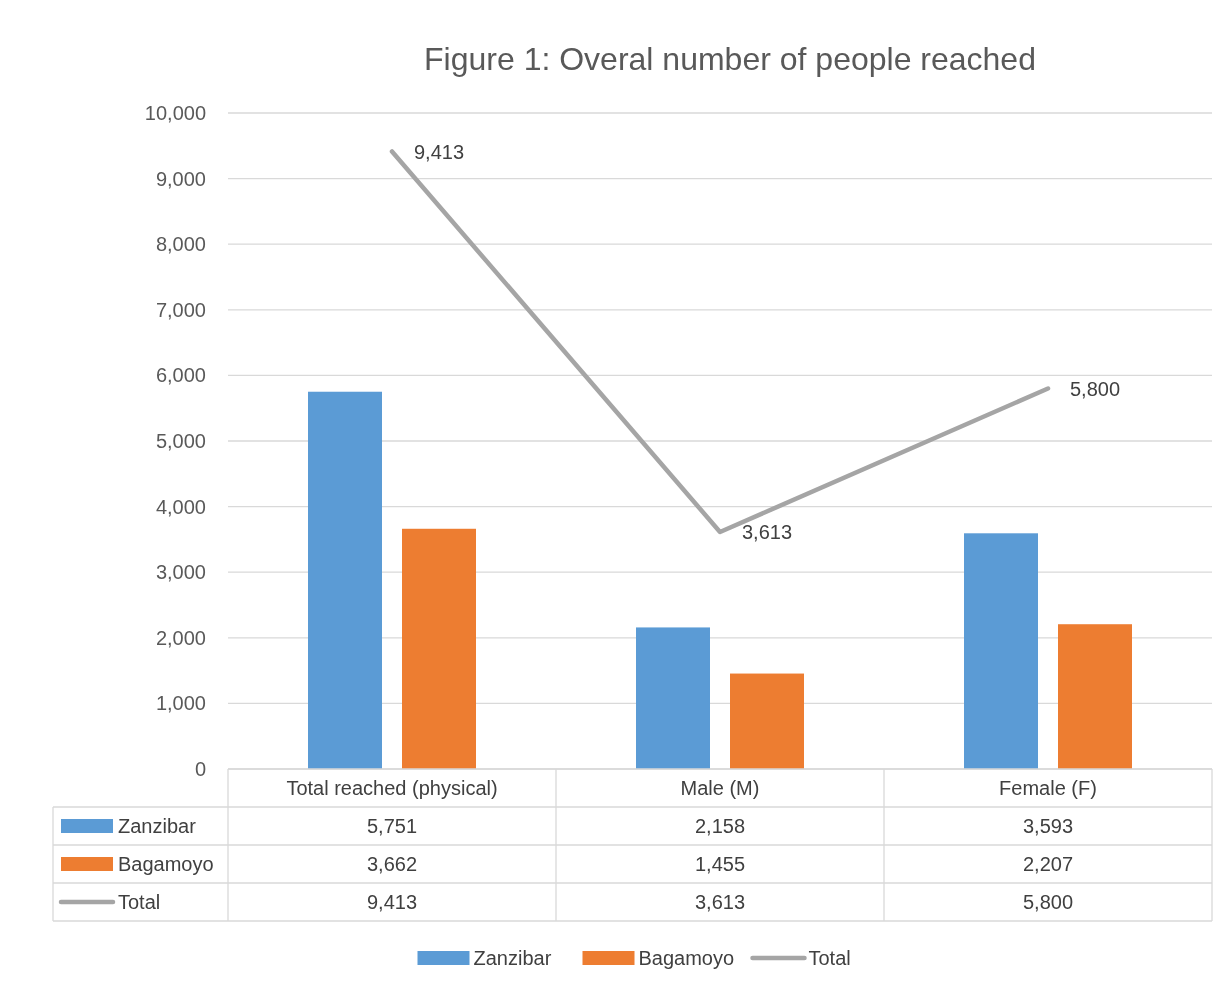 The height and width of the screenshot is (990, 1230). I want to click on y-tick-label: 4,000, so click(180, 506).